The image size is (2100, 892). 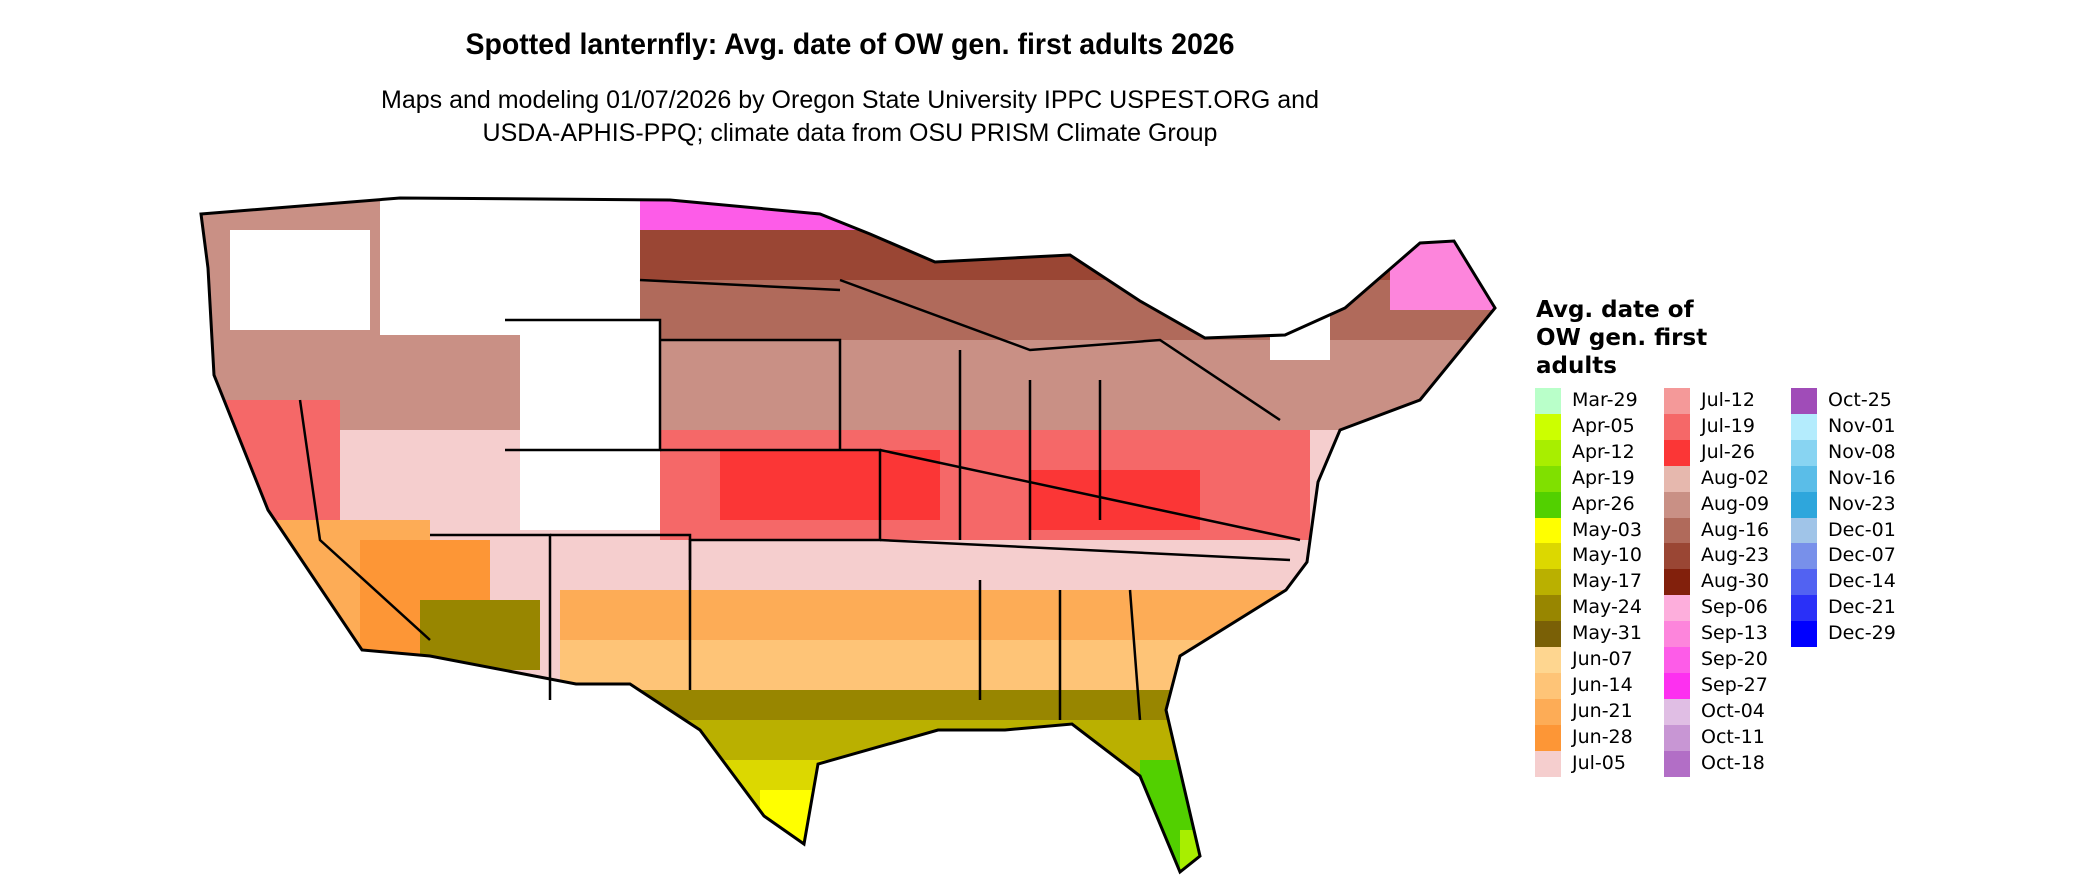 What do you see at coordinates (1860, 400) in the screenshot?
I see `legend-label: Oct-25` at bounding box center [1860, 400].